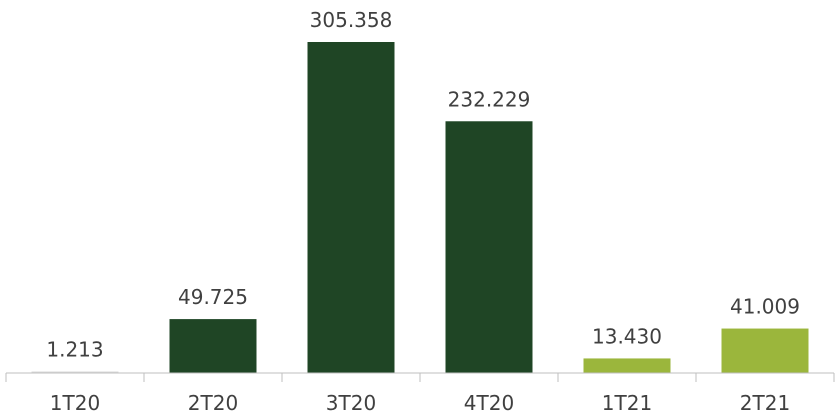  I want to click on value-label-4t20: 232.229, so click(489, 99).